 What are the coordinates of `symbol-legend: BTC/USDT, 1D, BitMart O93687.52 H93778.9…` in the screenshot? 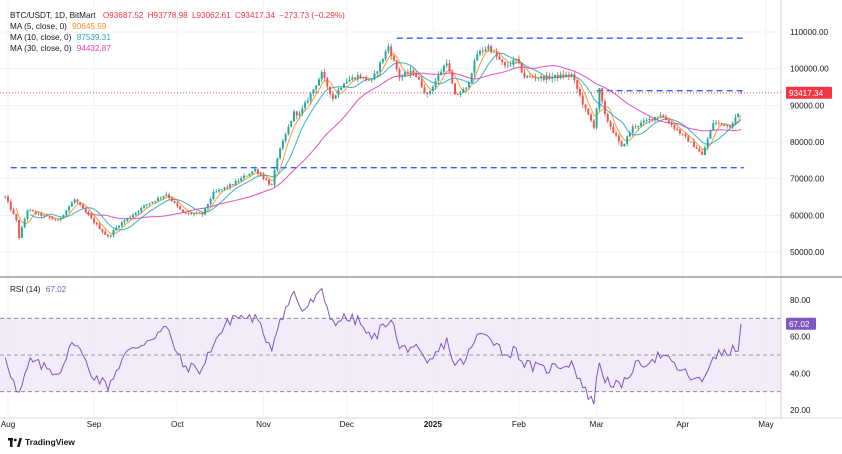 It's located at (178, 15).